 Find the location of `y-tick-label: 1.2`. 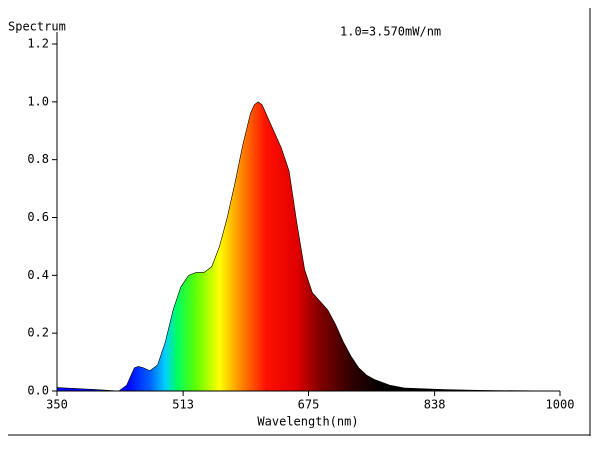

y-tick-label: 1.2 is located at coordinates (38, 44).